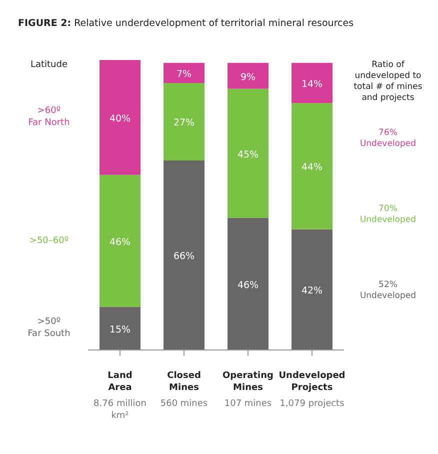  I want to click on data-label: 7%, so click(184, 74).